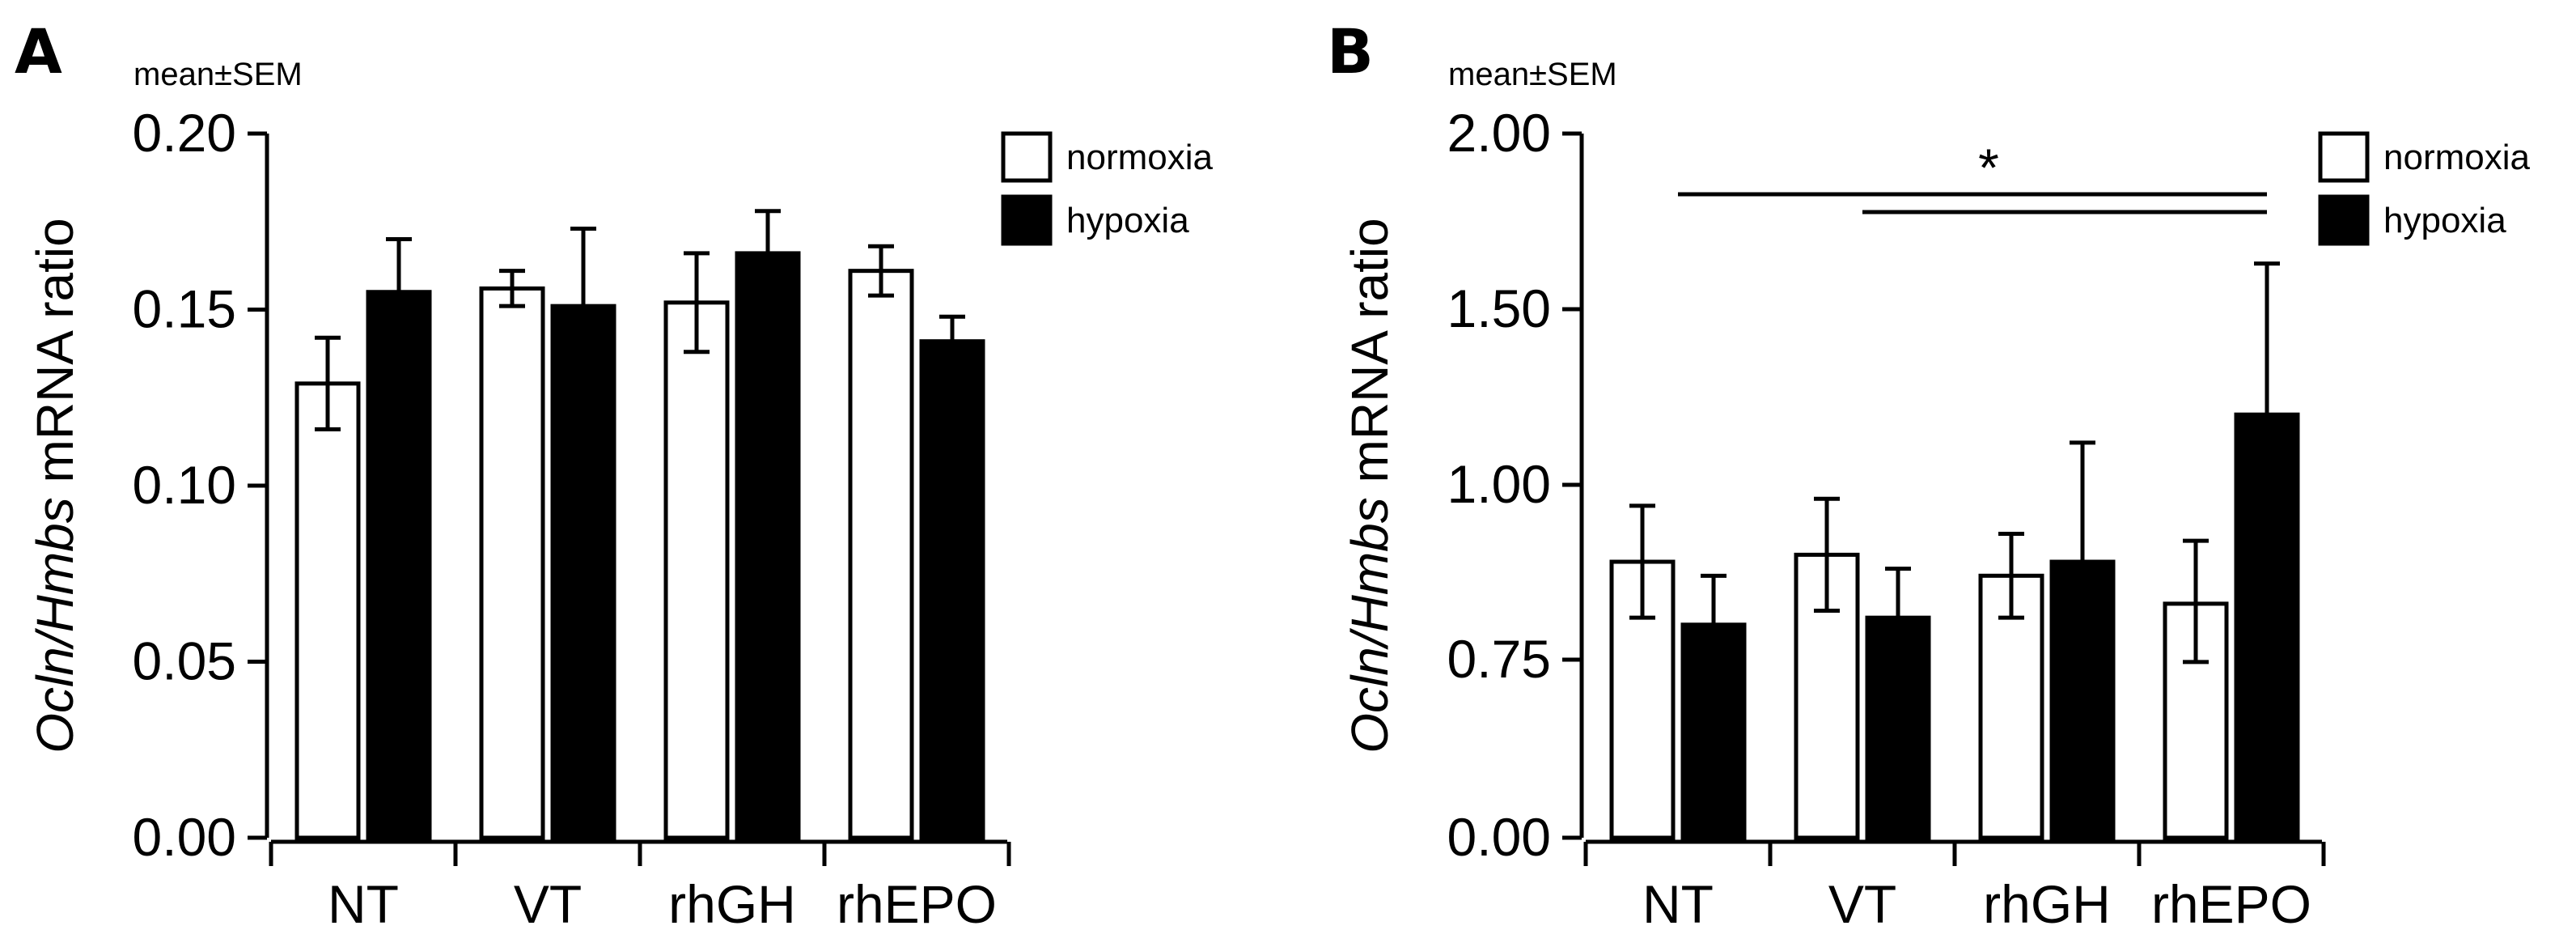 The height and width of the screenshot is (947, 2576). Describe the element at coordinates (1988, 168) in the screenshot. I see `significance-marker: *` at that location.